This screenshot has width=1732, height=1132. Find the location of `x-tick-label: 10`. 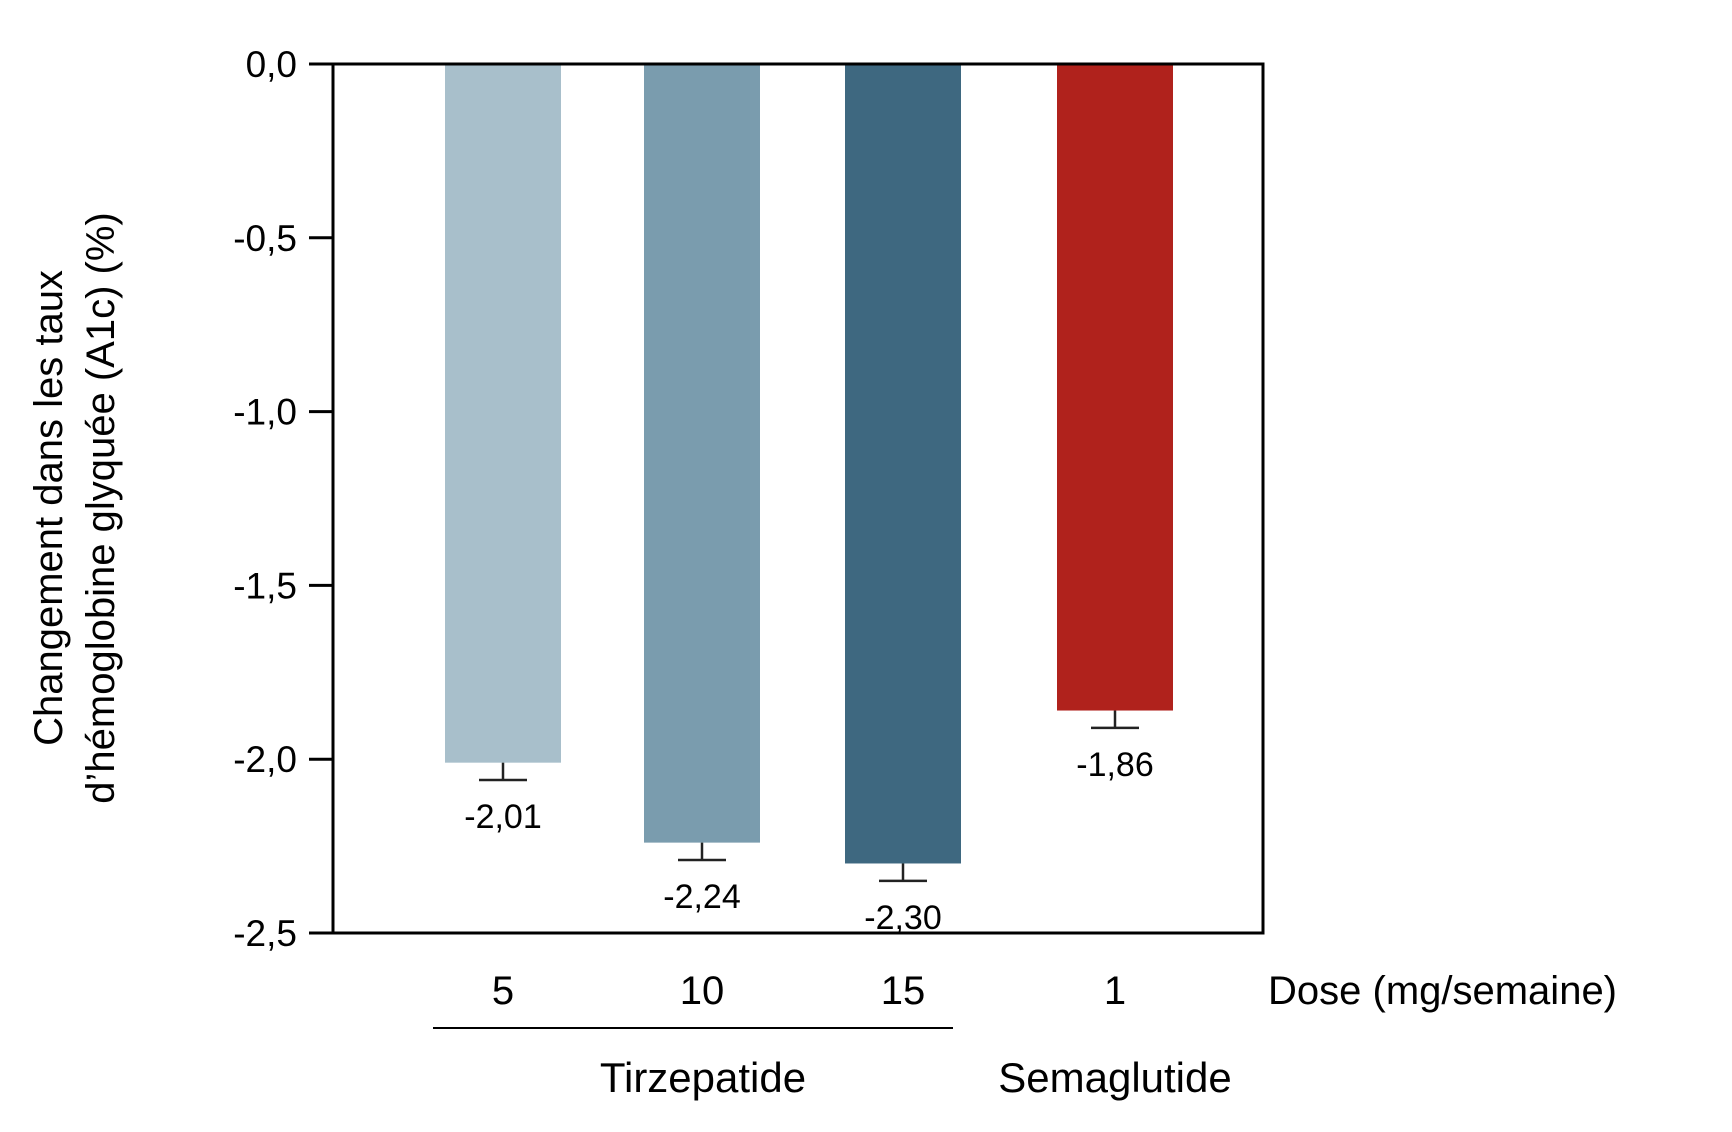

x-tick-label: 10 is located at coordinates (702, 991).